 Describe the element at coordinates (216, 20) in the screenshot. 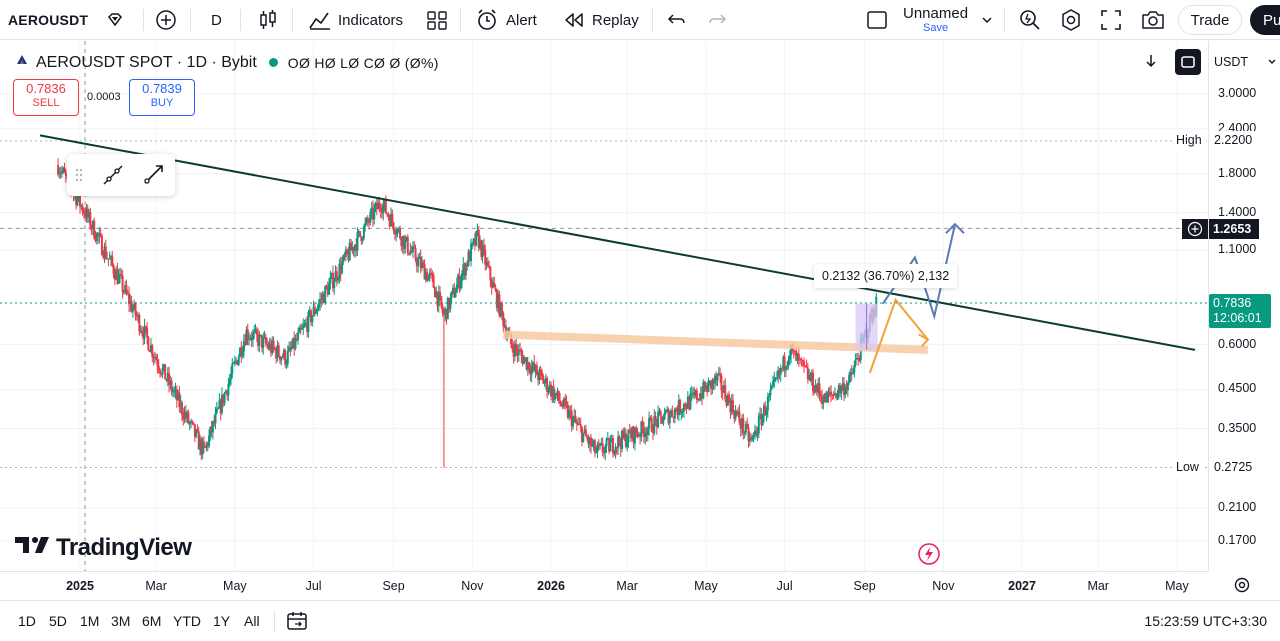

I see `interval-button: D` at that location.